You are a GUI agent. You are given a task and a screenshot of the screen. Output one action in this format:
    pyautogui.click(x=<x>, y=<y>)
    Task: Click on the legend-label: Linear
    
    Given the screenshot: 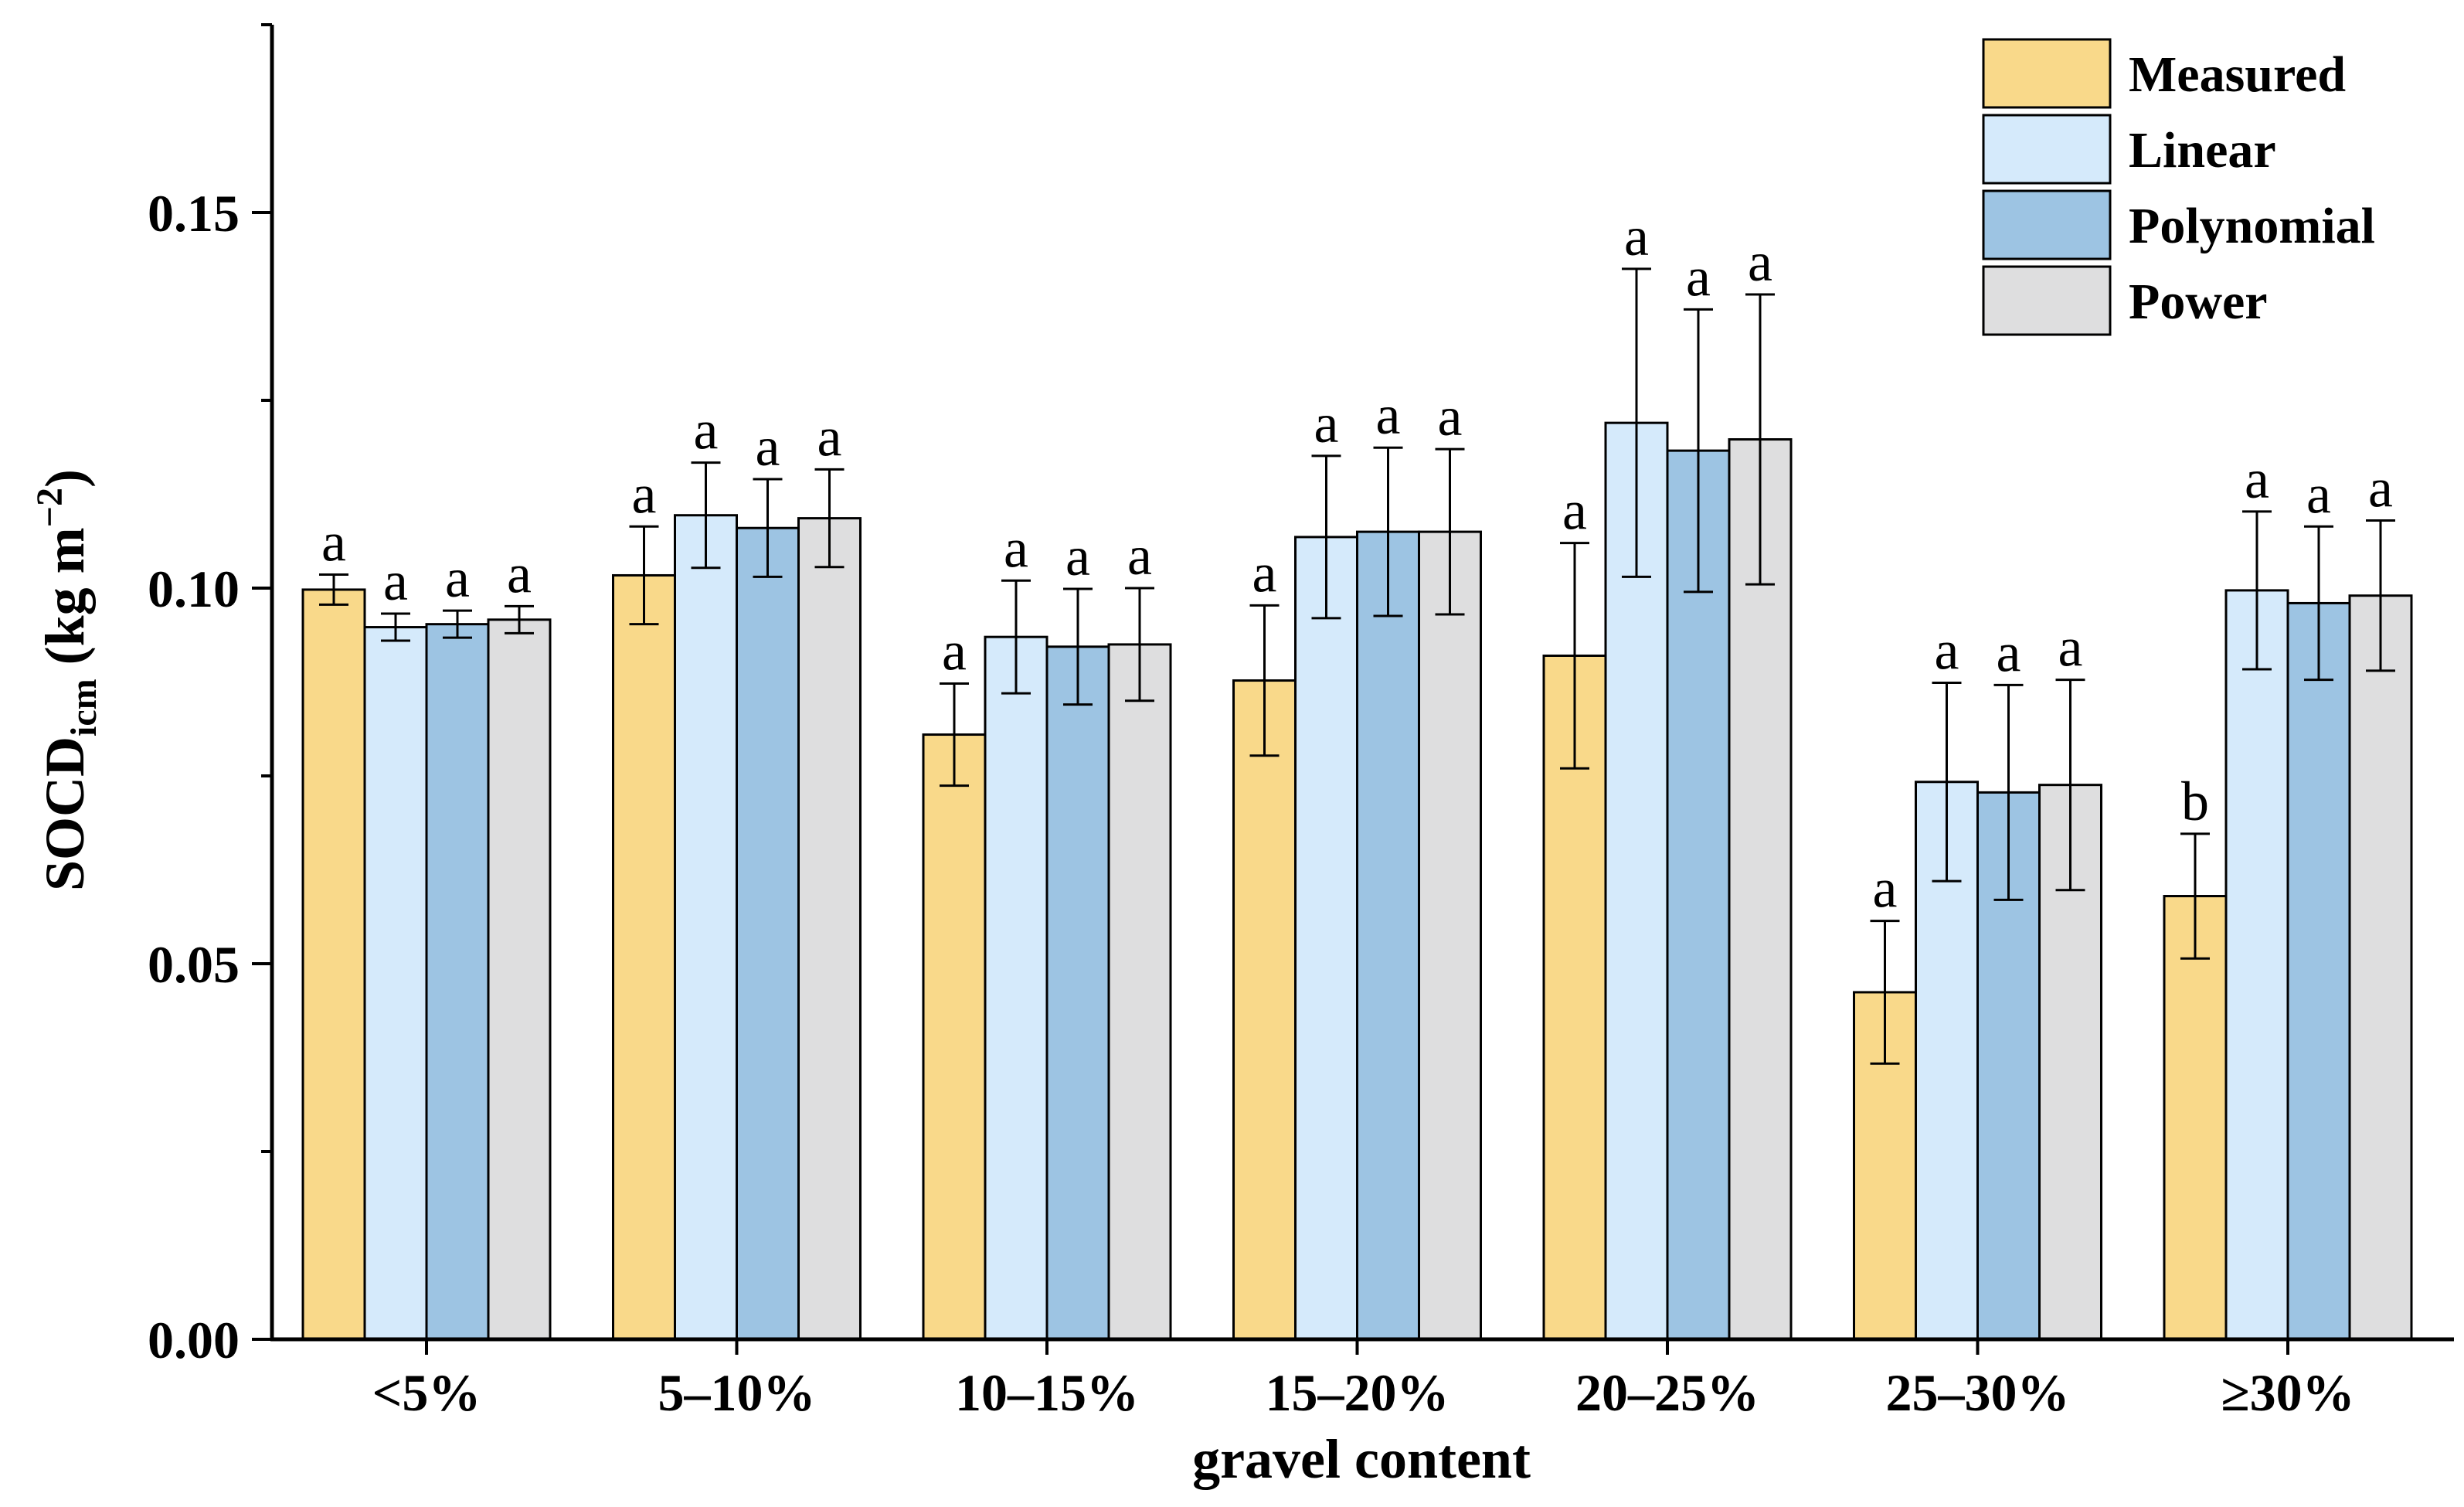 What is the action you would take?
    pyautogui.click(x=2202, y=150)
    